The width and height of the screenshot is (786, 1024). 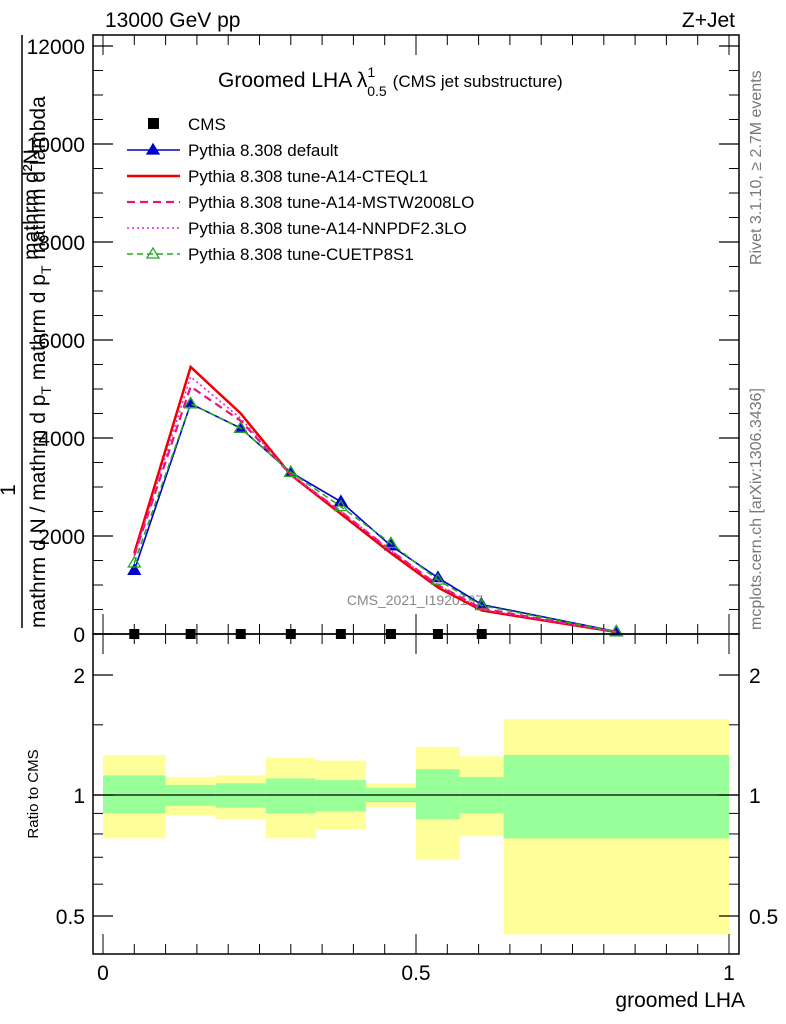 I want to click on main-ytick-labels: 0 2000 4000 6000 8000 10000 12000, so click(x=56, y=341).